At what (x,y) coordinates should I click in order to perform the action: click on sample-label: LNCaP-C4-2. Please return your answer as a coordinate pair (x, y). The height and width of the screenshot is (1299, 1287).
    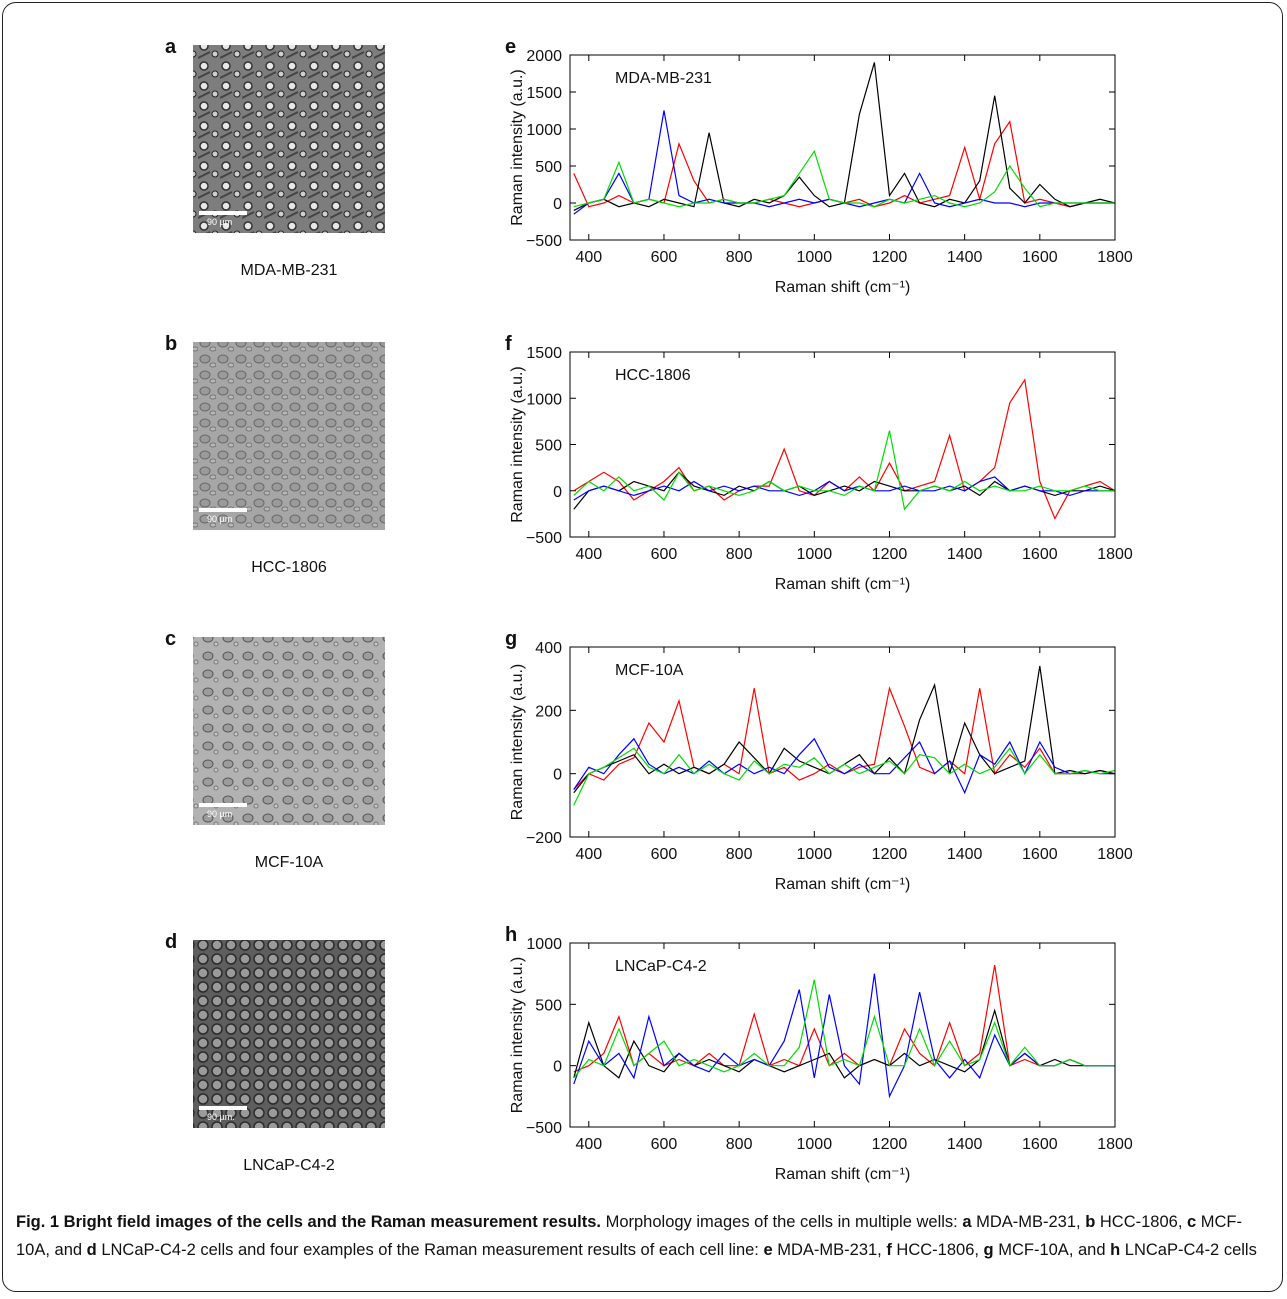
    Looking at the image, I should click on (661, 966).